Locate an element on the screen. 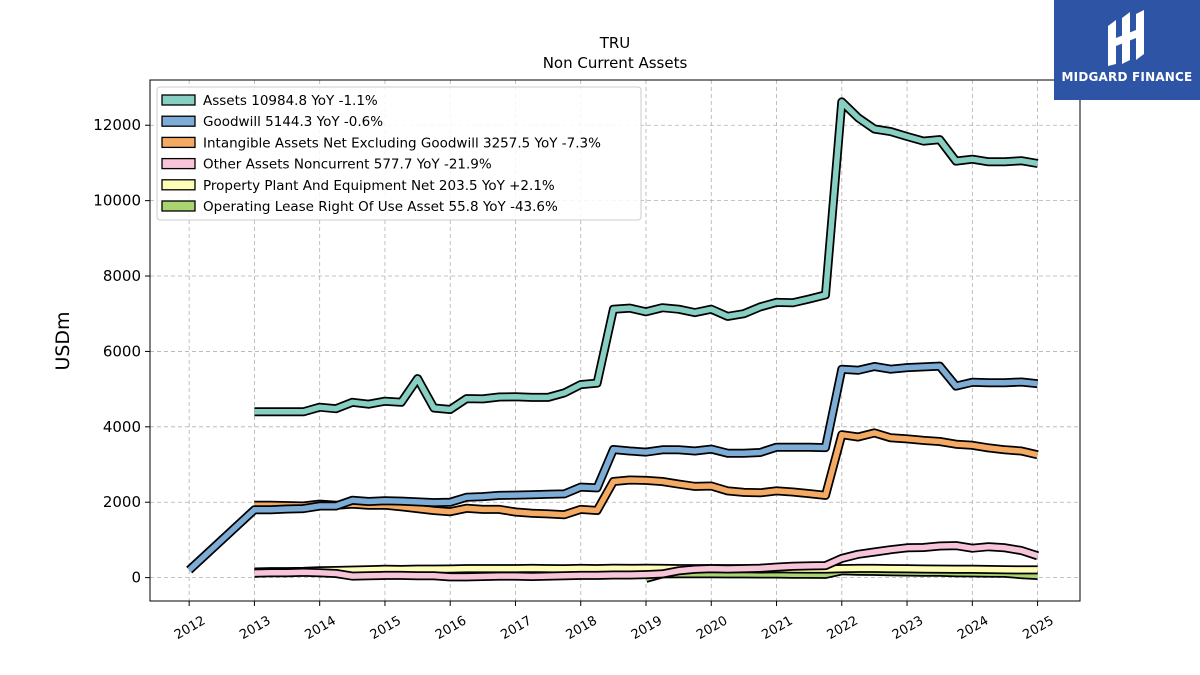 The height and width of the screenshot is (675, 1200). x-tick-label: 2014 is located at coordinates (321, 628).